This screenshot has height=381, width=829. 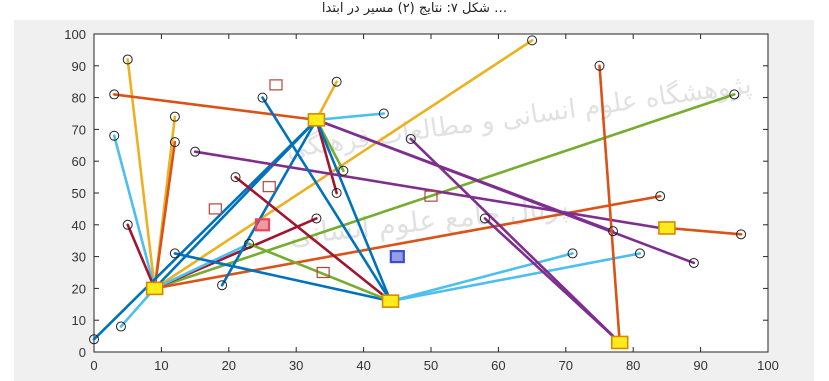 I want to click on x-tick-label-8: 70, so click(x=566, y=365).